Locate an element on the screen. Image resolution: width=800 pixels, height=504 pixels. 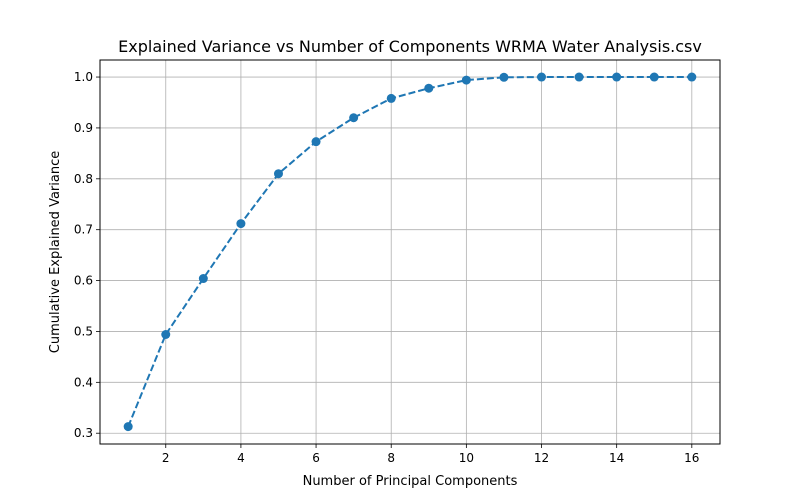
x-tick-label: 16 is located at coordinates (691, 458).